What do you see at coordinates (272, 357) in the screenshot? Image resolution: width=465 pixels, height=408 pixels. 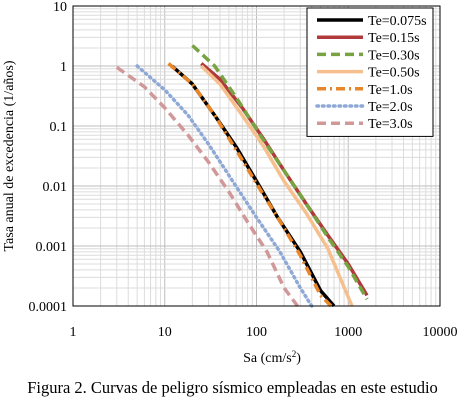 I see `x-axis-title: Sa (cm/s2)` at bounding box center [272, 357].